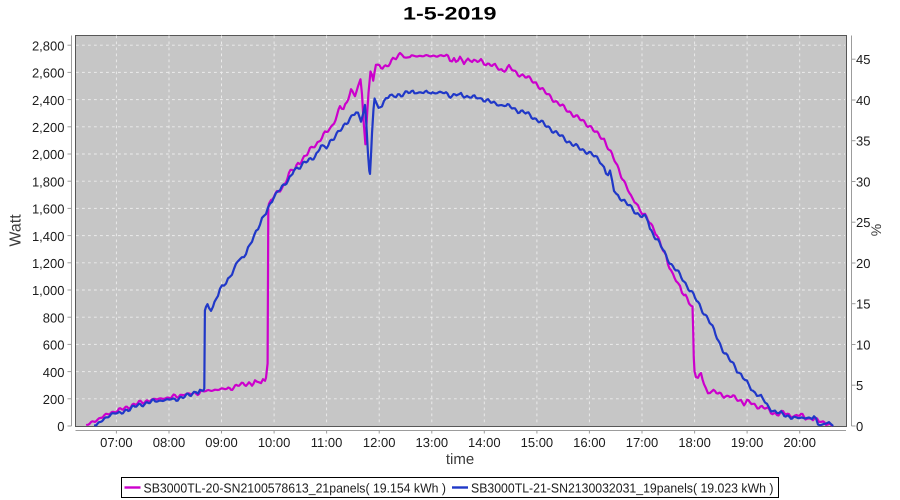 The height and width of the screenshot is (500, 900). I want to click on svg-text: 1,600, so click(48, 209).